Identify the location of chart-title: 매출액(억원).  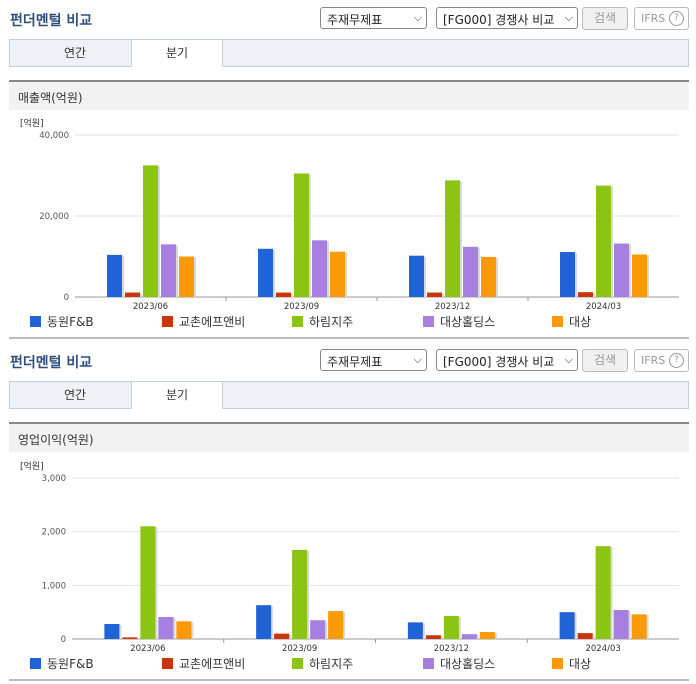
(50, 98).